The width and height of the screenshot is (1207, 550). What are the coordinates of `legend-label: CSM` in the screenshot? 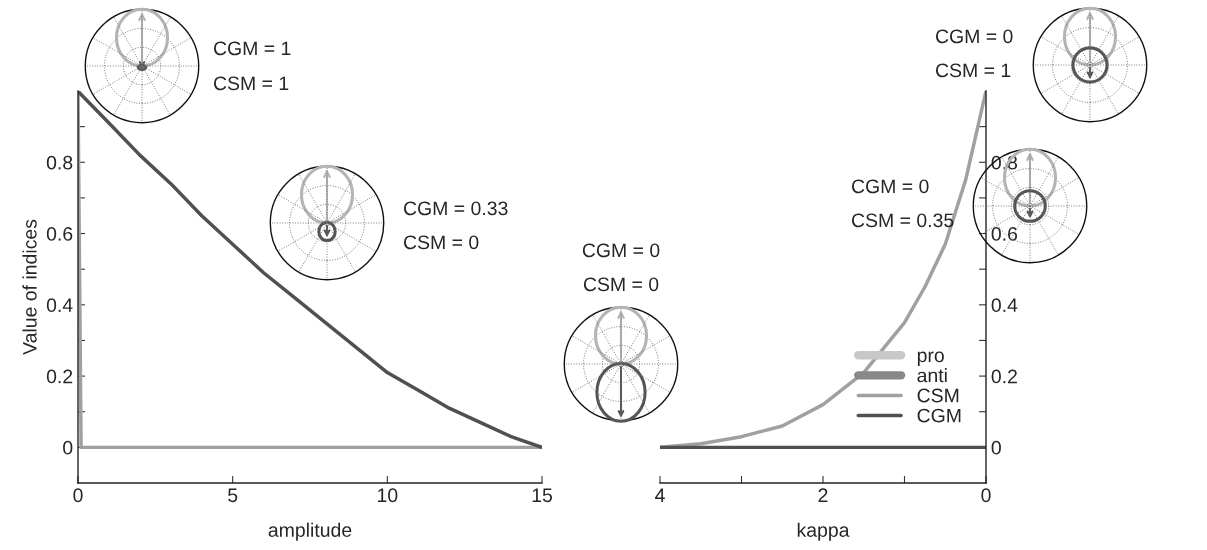 It's located at (938, 395).